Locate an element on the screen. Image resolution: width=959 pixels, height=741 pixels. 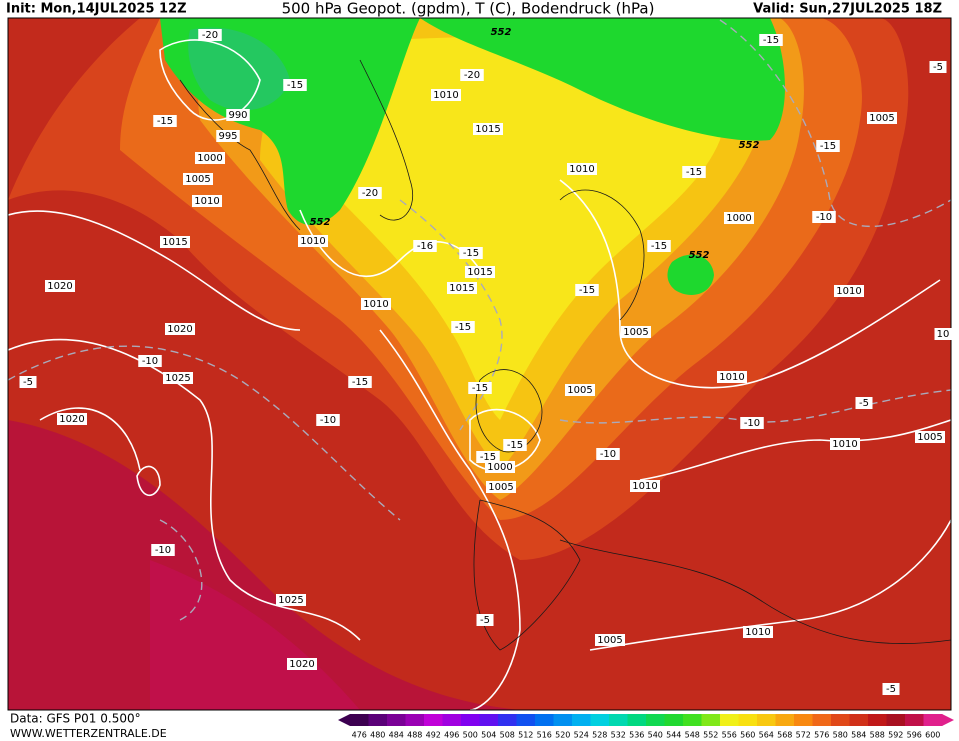
colorbar-label: 572 is located at coordinates (803, 735).